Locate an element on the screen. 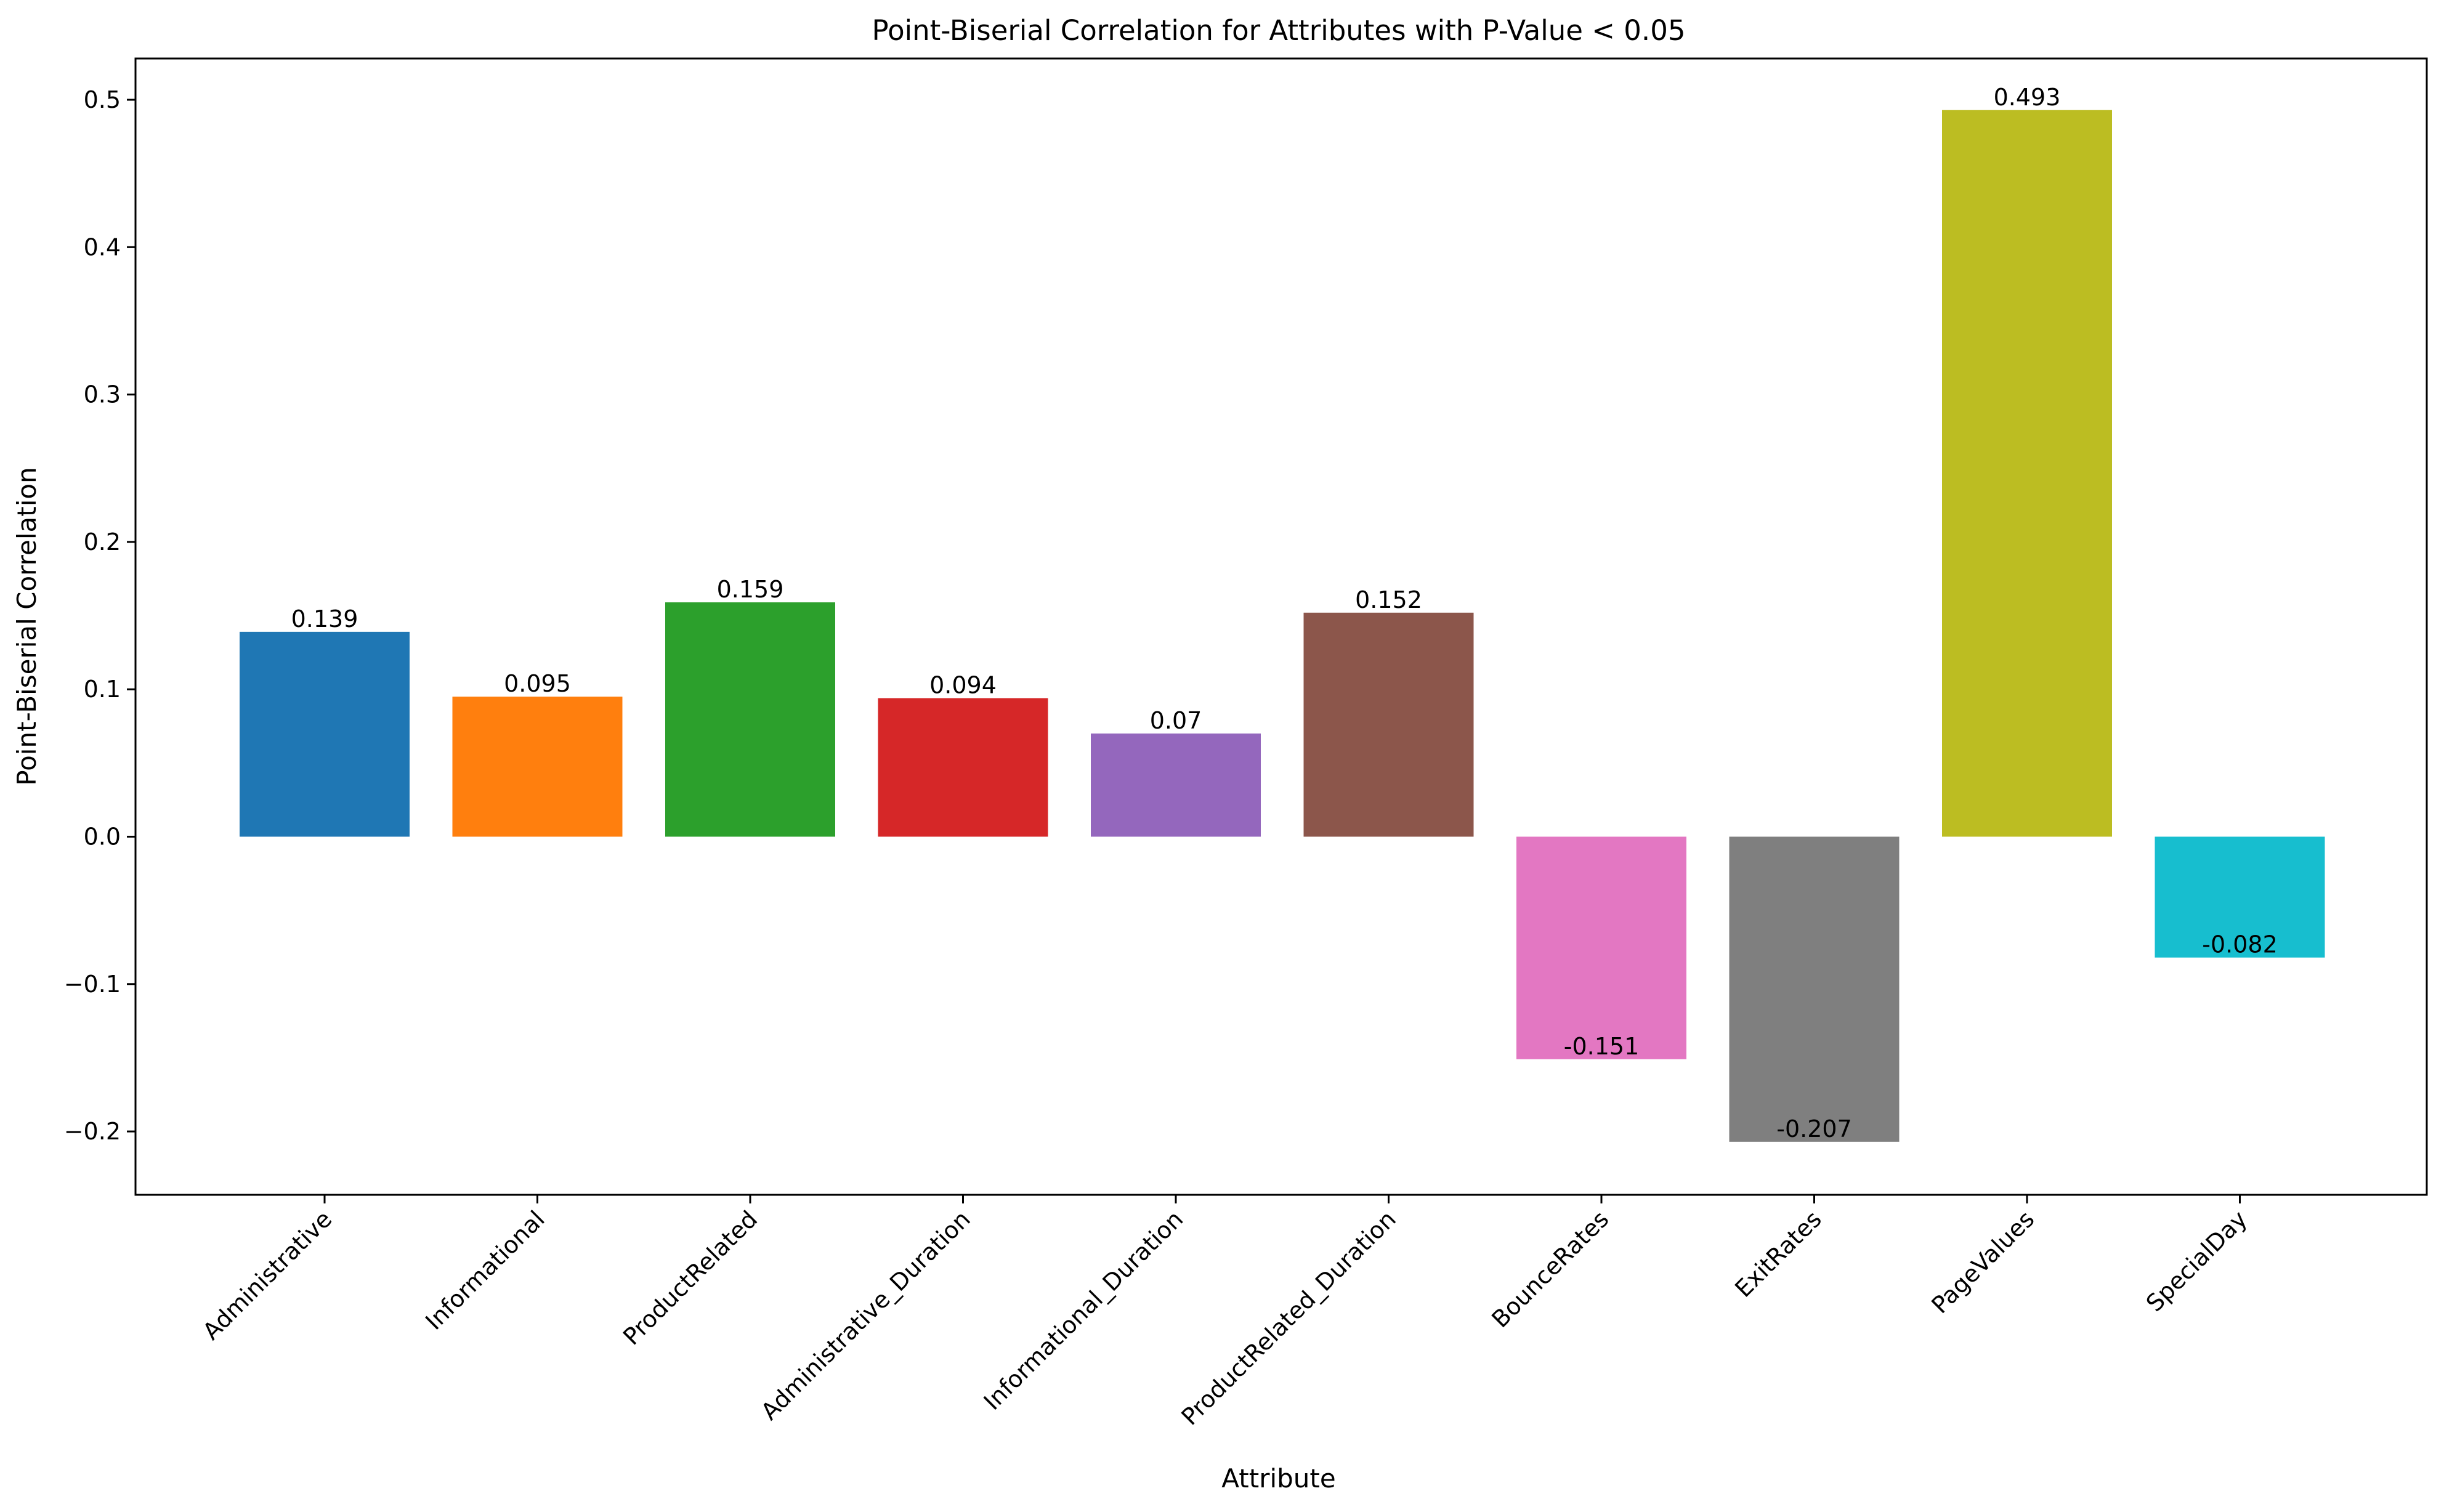 The image size is (2444, 1512). bar-bouncerates is located at coordinates (1601, 947).